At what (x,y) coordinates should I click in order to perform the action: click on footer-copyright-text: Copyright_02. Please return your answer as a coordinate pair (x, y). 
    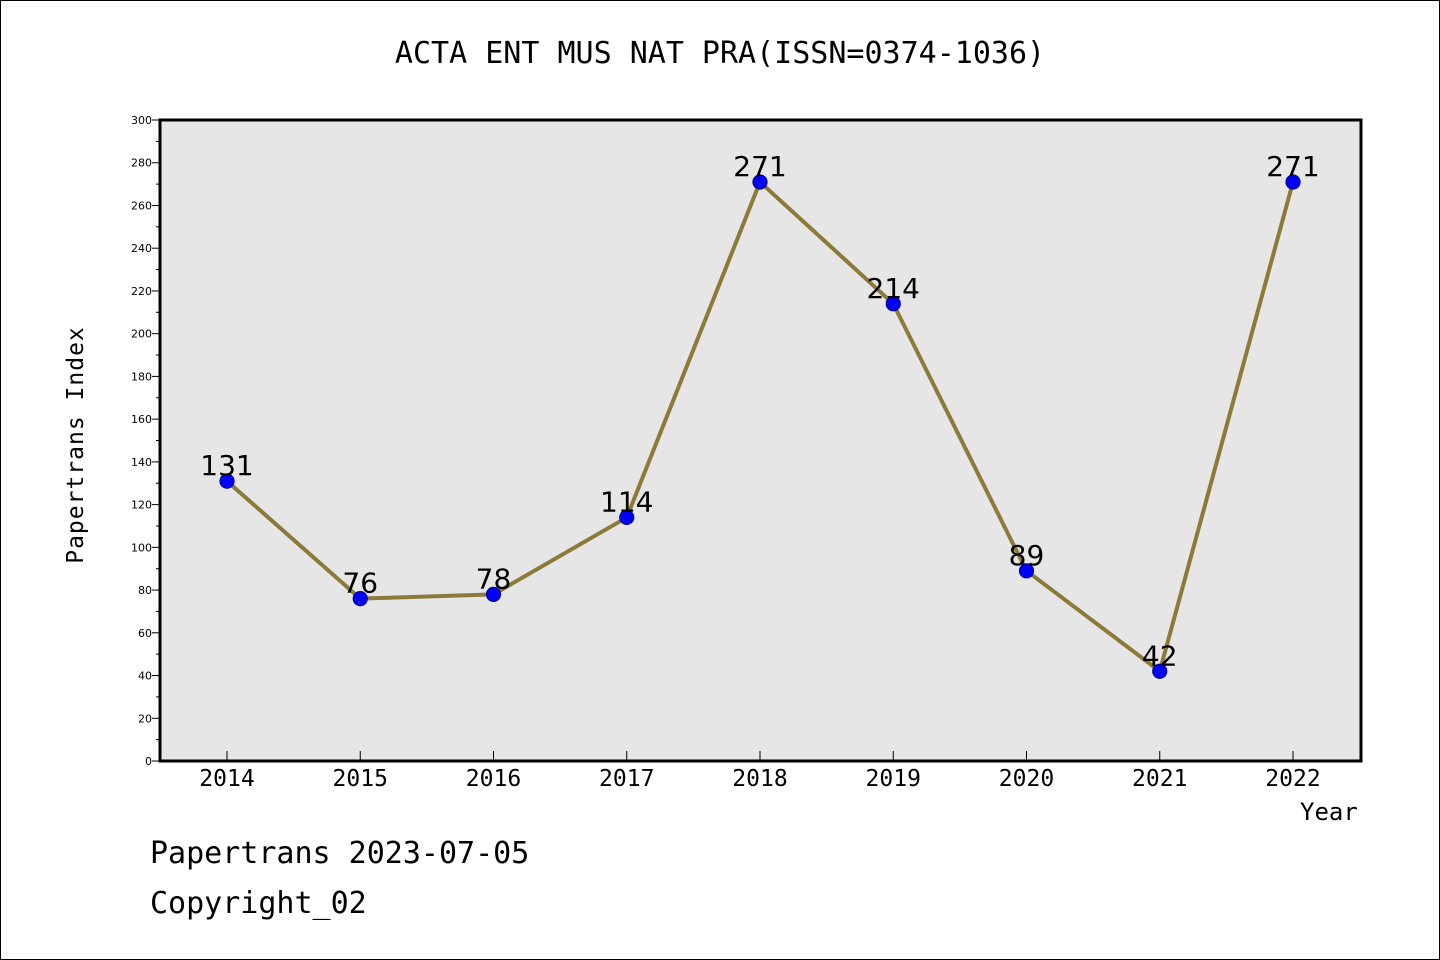
    Looking at the image, I should click on (258, 903).